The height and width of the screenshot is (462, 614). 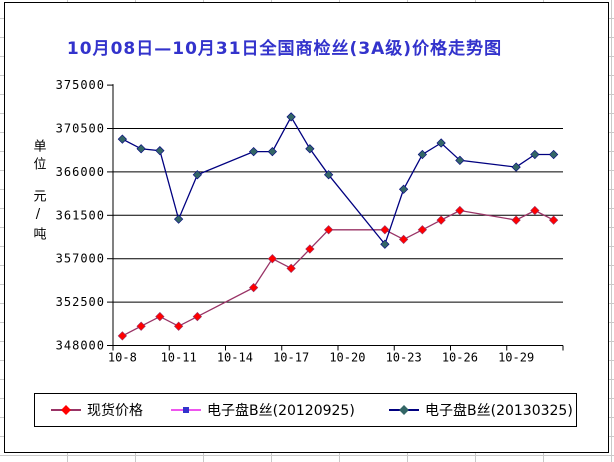 I want to click on y-tick-label: 352500, so click(x=80, y=302).